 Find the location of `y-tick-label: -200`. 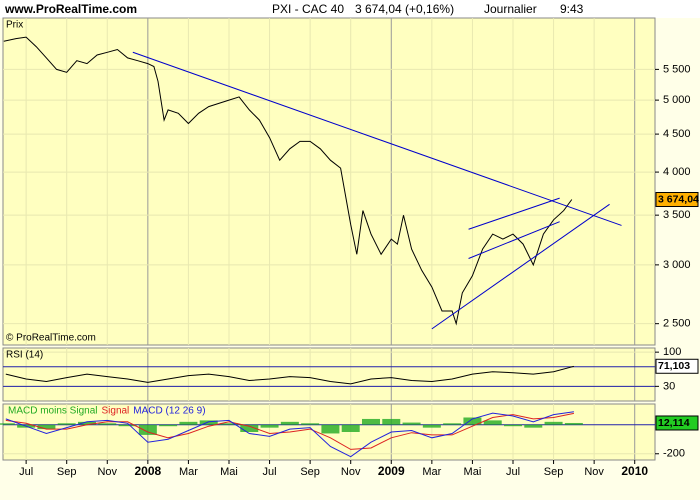

y-tick-label: -200 is located at coordinates (674, 454).